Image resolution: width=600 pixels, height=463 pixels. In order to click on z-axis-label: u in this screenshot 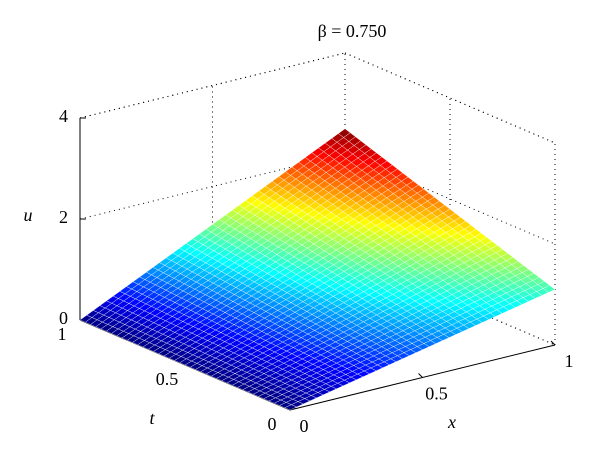, I will do `click(28, 215)`.